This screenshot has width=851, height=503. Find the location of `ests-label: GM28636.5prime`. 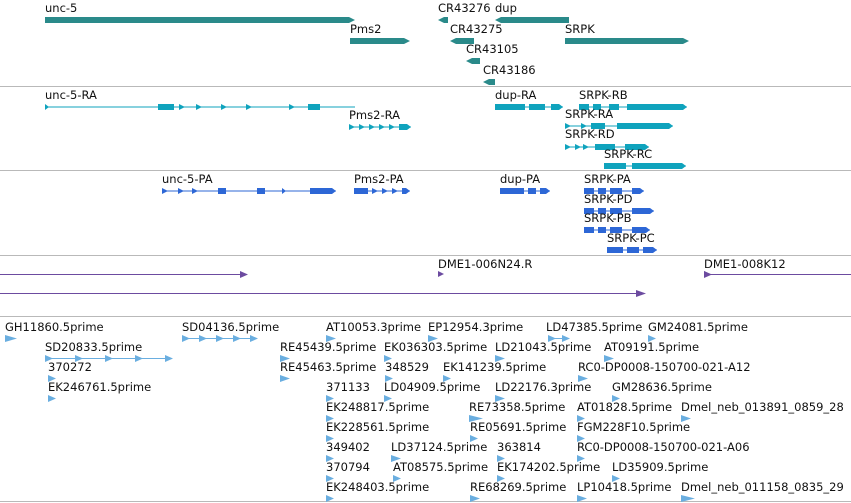

ests-label: GM28636.5prime is located at coordinates (662, 387).